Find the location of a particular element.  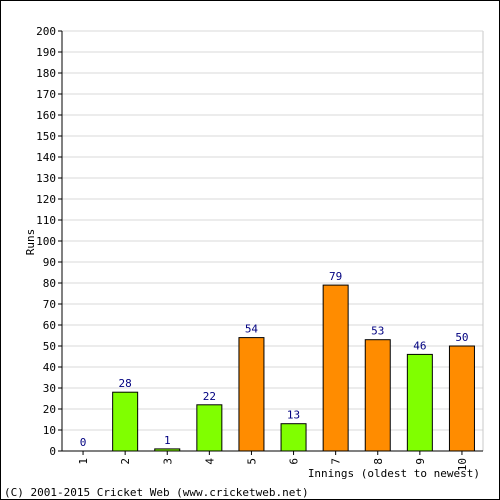

y-tick-label: 190 is located at coordinates (46, 52).